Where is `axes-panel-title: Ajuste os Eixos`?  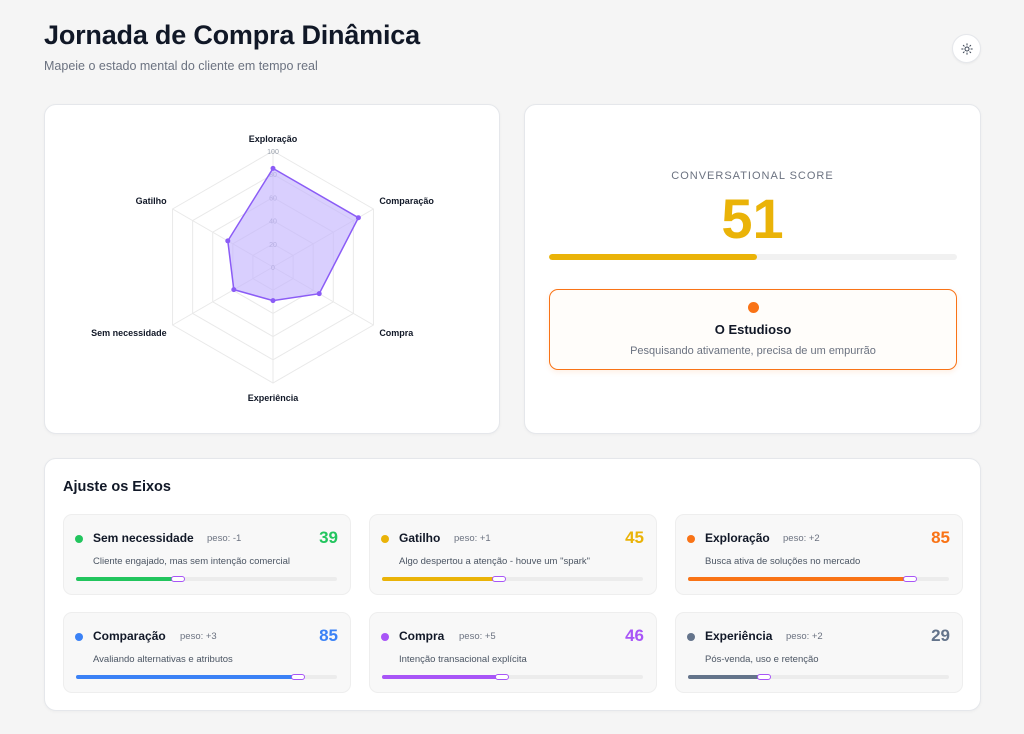 axes-panel-title: Ajuste os Eixos is located at coordinates (117, 487).